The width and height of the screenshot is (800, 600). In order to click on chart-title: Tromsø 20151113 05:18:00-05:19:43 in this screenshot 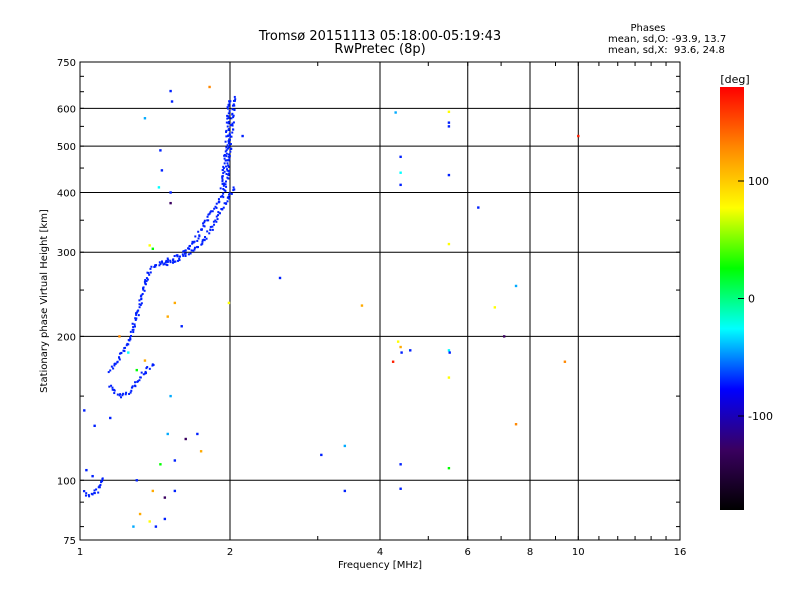, I will do `click(379, 36)`.